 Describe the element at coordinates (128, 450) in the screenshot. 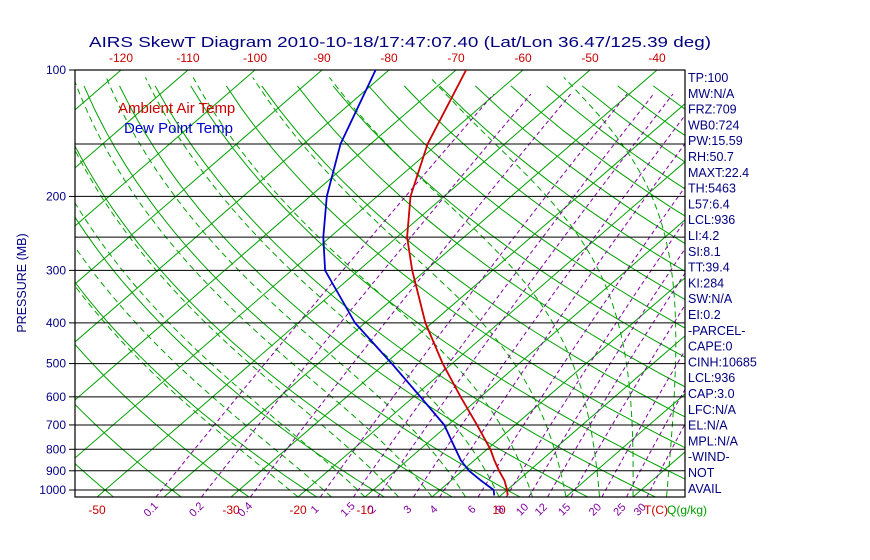

I see `dry-adiabat--40c` at that location.